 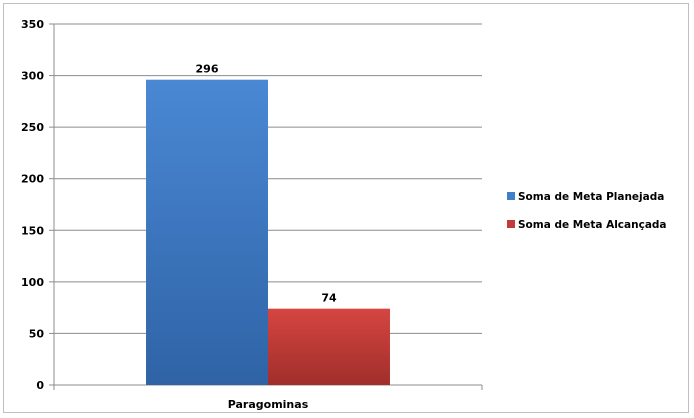 What do you see at coordinates (592, 225) in the screenshot?
I see `legend-label: Soma de Meta Alcançada` at bounding box center [592, 225].